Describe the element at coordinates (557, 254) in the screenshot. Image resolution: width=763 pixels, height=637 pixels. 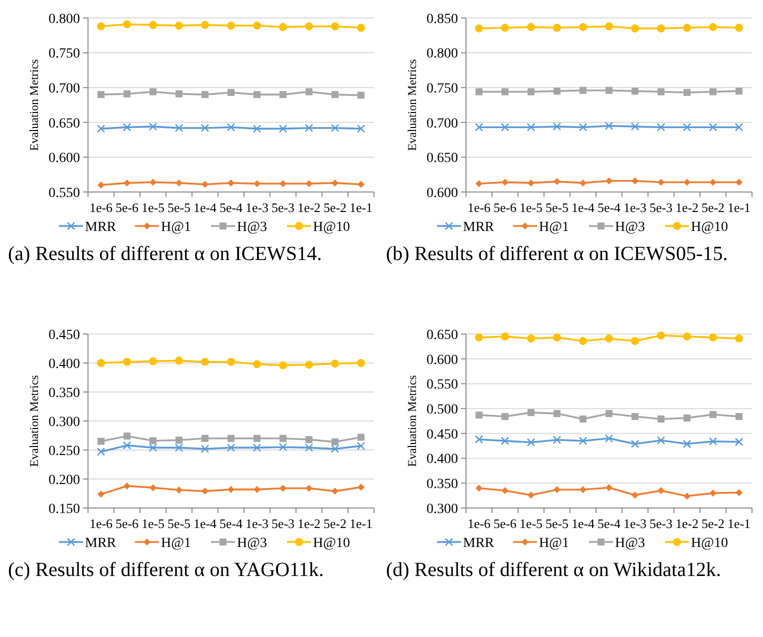
I see `text: (b) Results of different α on ICEWS05-15.` at that location.